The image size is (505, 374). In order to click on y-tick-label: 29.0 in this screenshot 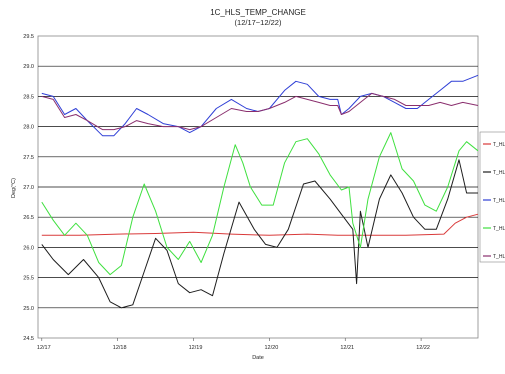, I will do `click(28, 67)`.